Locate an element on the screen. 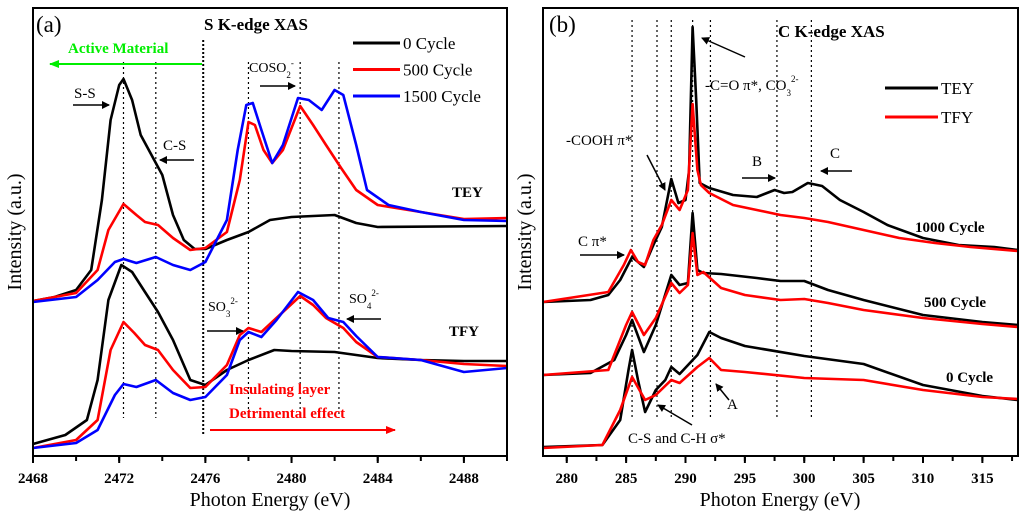 The image size is (1024, 521). tey-group-label: TEY is located at coordinates (467, 193).